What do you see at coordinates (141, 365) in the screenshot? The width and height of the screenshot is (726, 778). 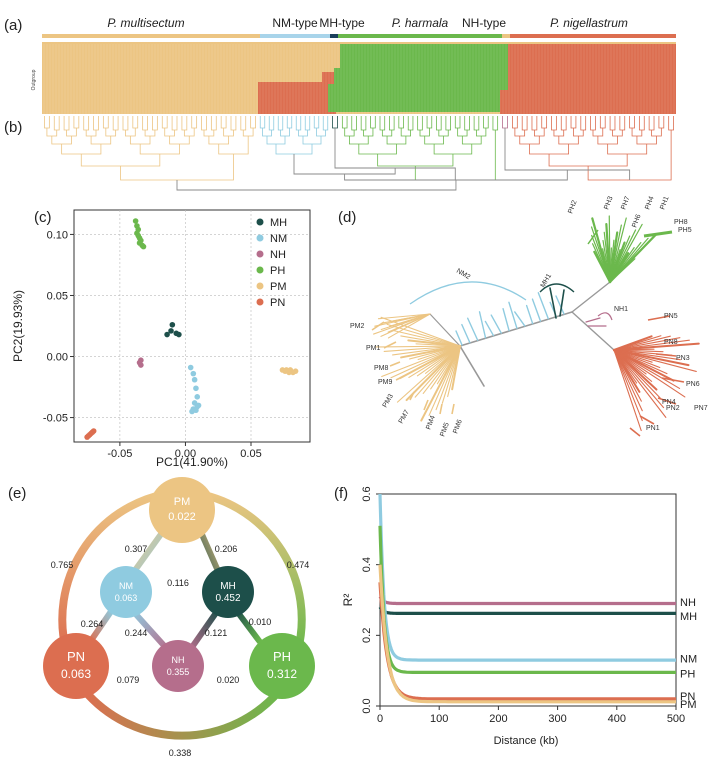 I see `pca-point-nh` at bounding box center [141, 365].